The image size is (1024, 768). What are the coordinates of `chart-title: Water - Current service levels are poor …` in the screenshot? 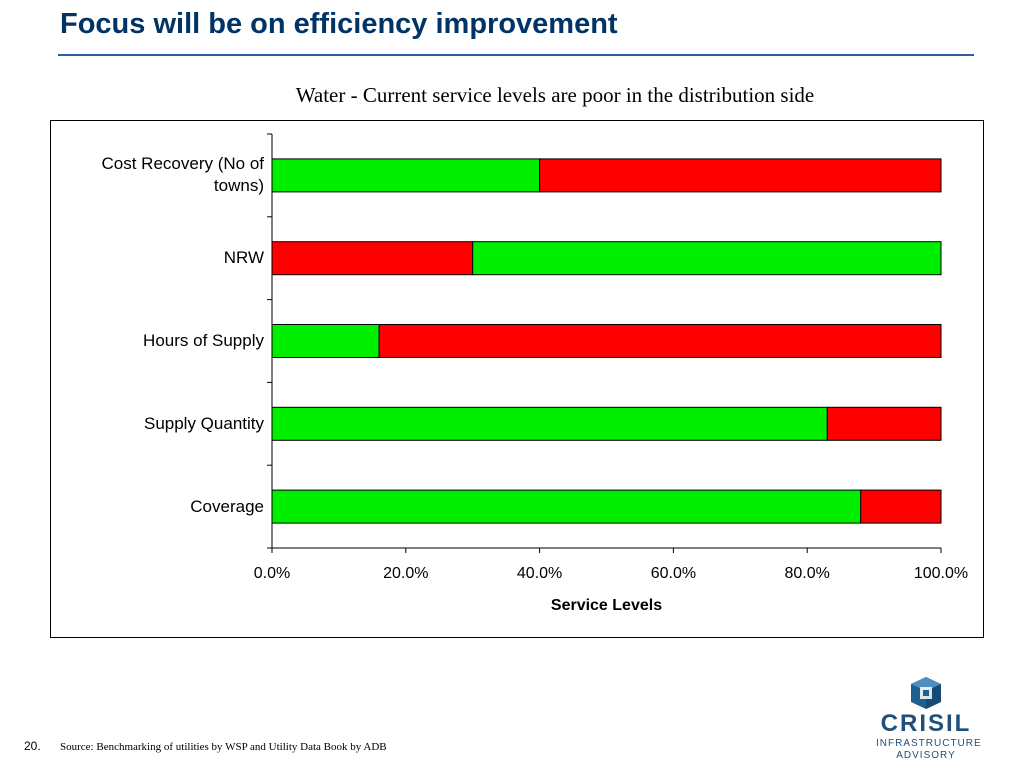 It's located at (555, 95).